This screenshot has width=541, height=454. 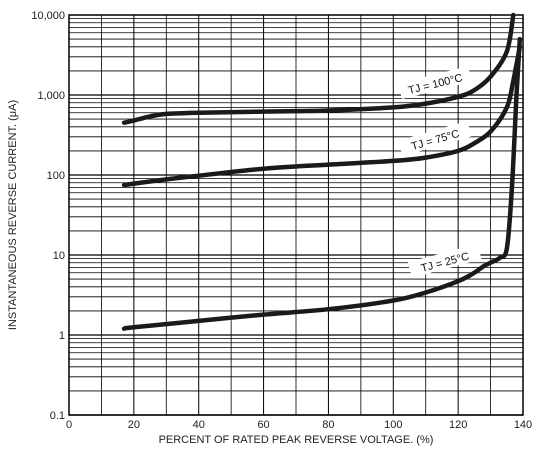 What do you see at coordinates (393, 425) in the screenshot?
I see `x-tick-label: 100` at bounding box center [393, 425].